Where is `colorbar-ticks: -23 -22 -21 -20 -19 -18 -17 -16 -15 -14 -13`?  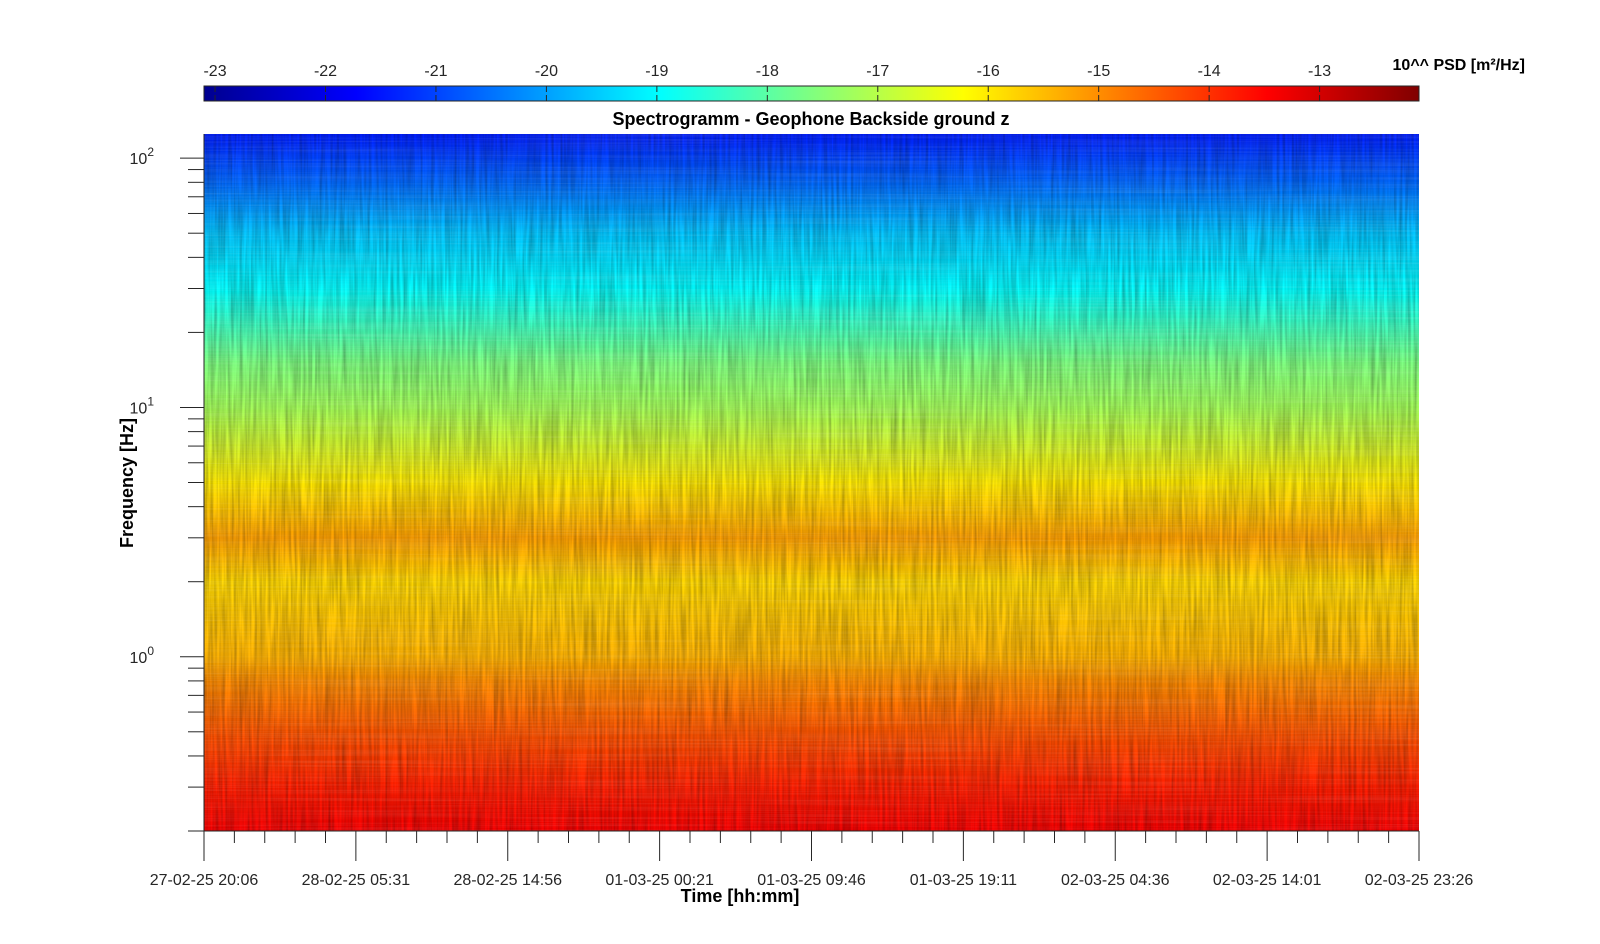
colorbar-ticks: -23 -22 -21 -20 -19 -18 -17 -16 -15 -14 -13 is located at coordinates (767, 82).